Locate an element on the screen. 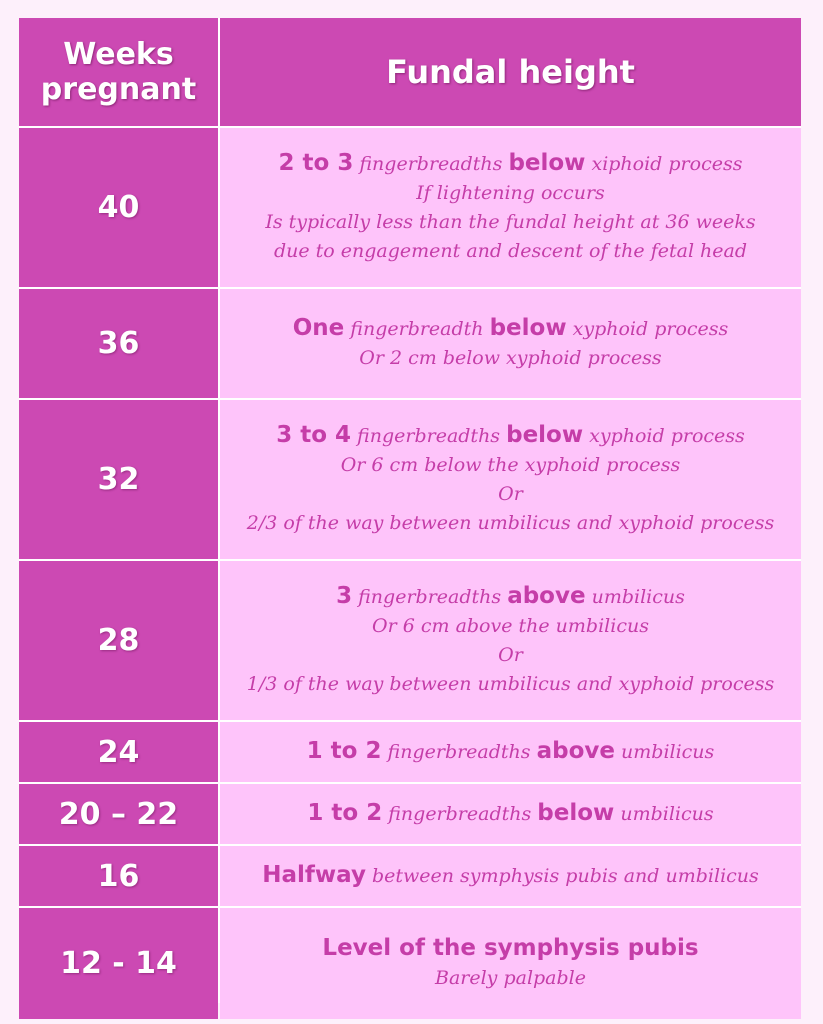  fundal-height-cell: 1 to 2 fingerbreadths above umbilicus is located at coordinates (510, 752).